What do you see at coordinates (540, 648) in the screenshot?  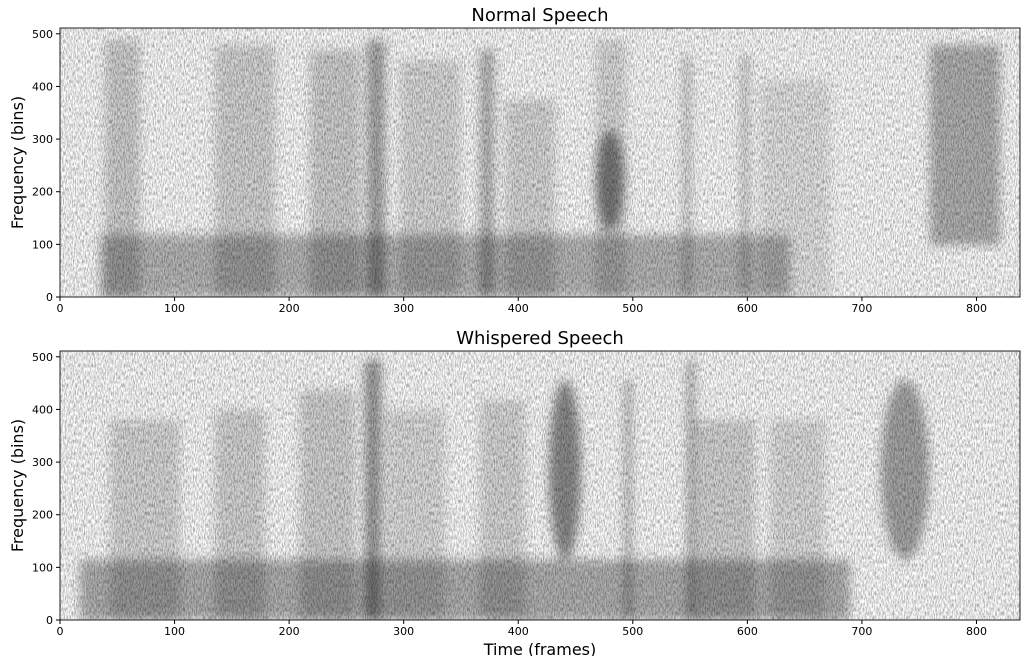 I see `x-axis-label: Time (frames)` at bounding box center [540, 648].